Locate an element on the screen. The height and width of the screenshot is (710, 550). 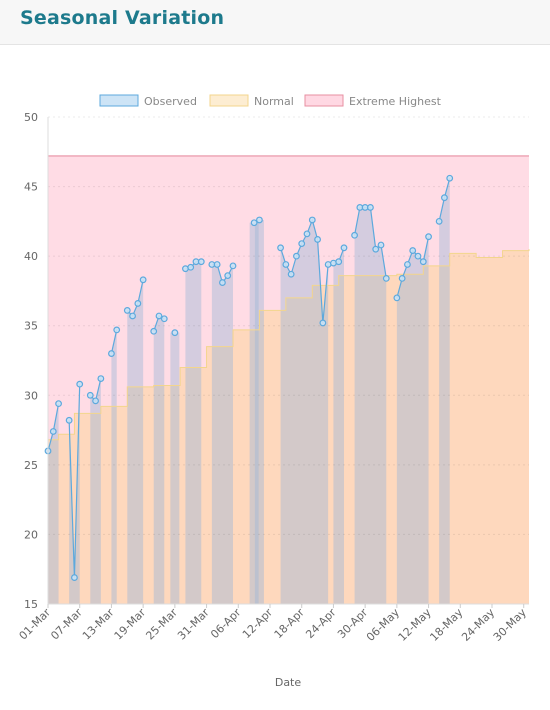
y-tick-label: 15 is located at coordinates (31, 604).